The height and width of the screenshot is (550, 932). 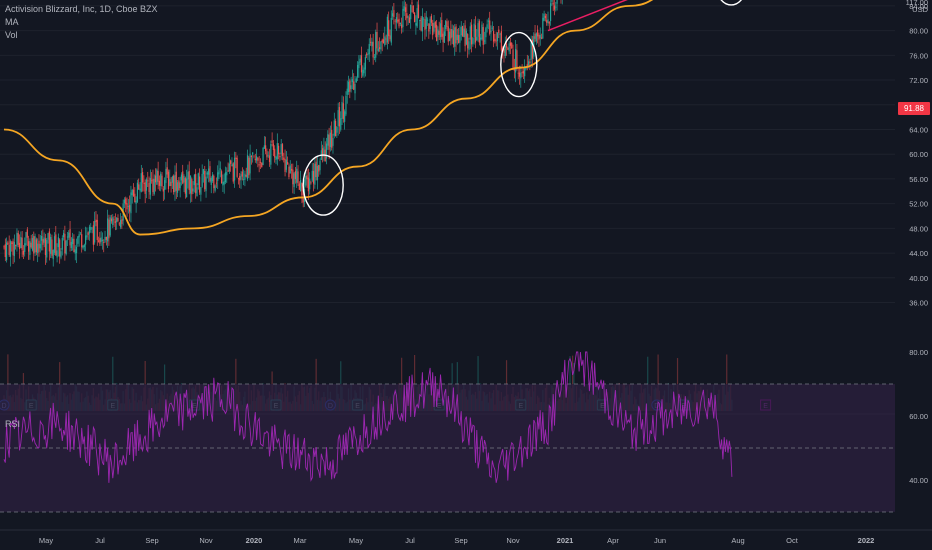 What do you see at coordinates (12, 22) in the screenshot?
I see `indicator-ma-label: MA` at bounding box center [12, 22].